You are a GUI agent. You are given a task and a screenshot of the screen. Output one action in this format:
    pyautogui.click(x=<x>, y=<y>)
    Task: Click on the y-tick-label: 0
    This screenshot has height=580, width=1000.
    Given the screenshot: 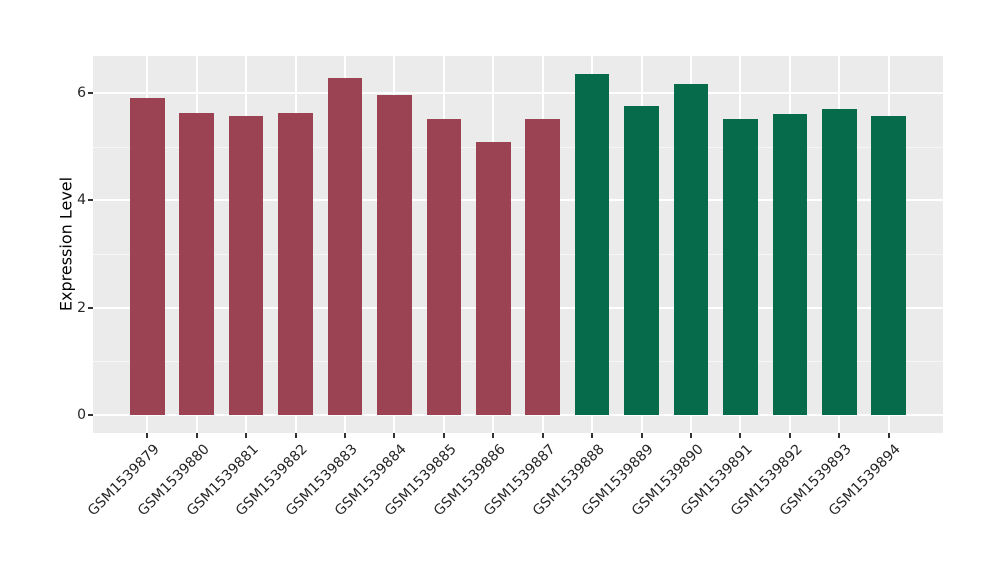 What is the action you would take?
    pyautogui.click(x=81, y=415)
    